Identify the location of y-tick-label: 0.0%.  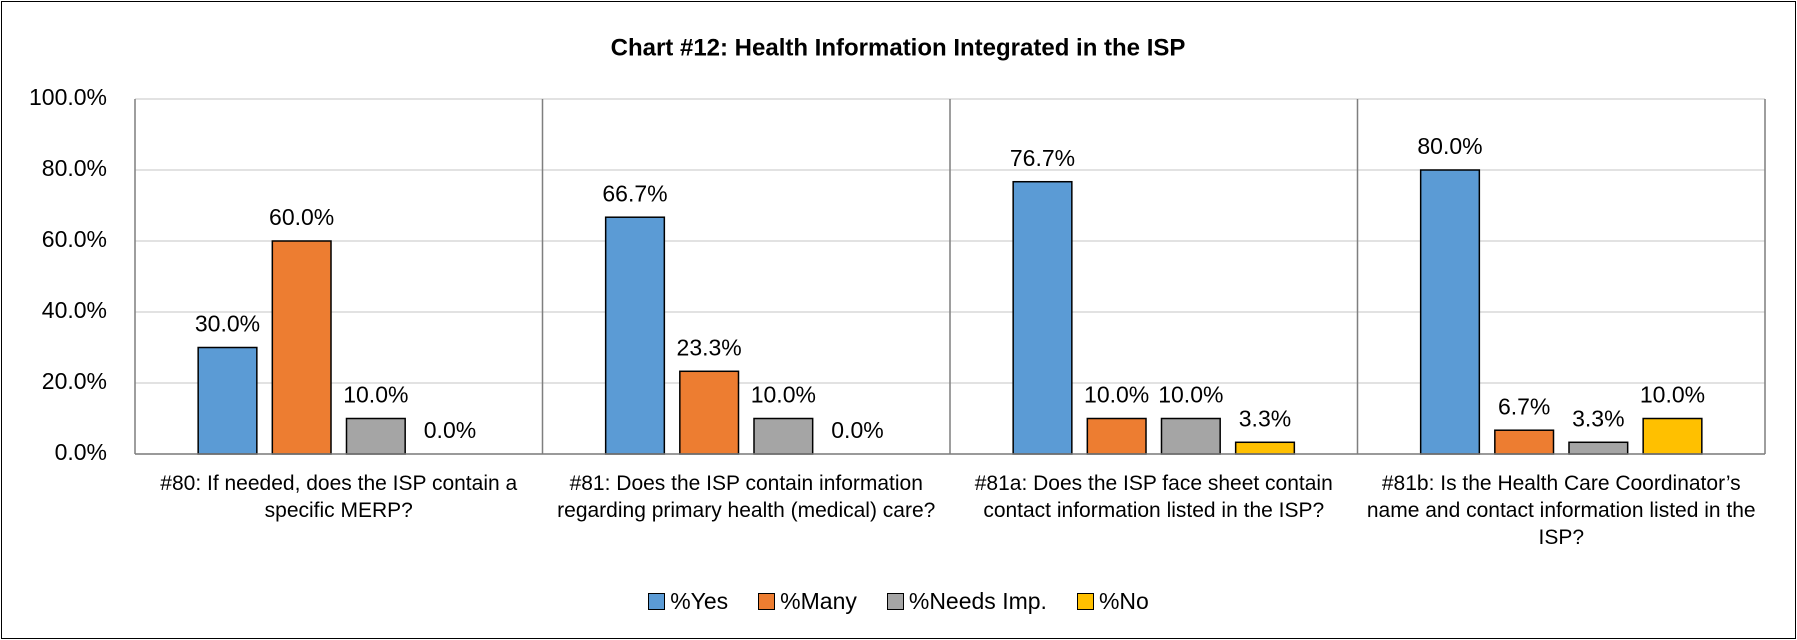
(81, 452).